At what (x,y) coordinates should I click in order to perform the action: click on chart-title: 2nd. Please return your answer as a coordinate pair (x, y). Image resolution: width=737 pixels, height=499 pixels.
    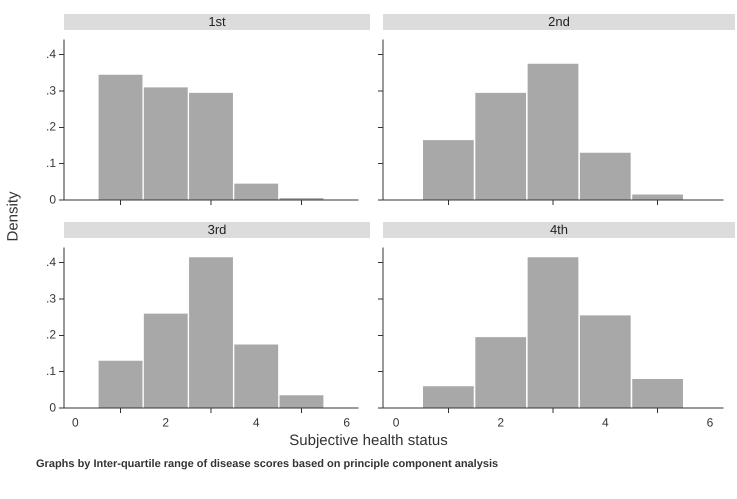
    Looking at the image, I should click on (559, 22).